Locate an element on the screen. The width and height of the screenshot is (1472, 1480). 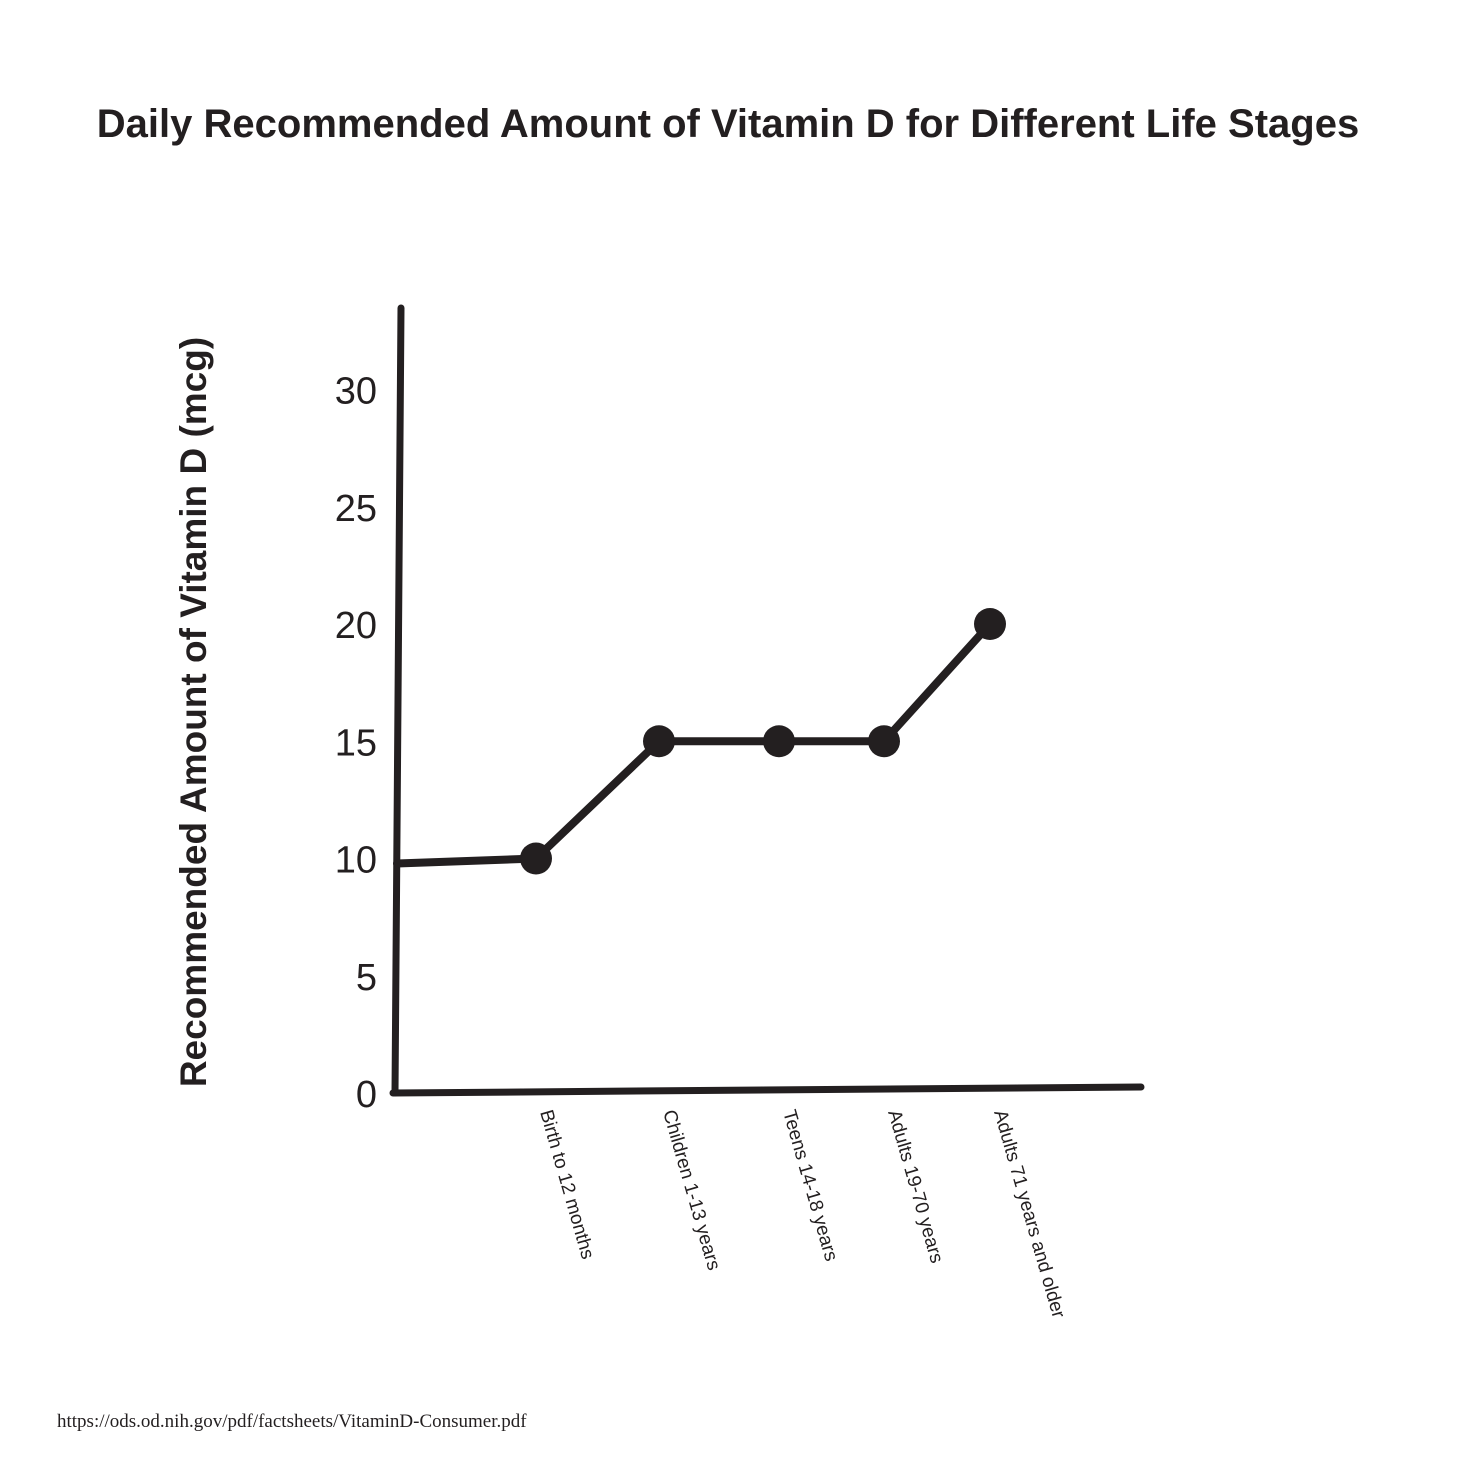
x-category-label: Children 1-13 years is located at coordinates (691, 1190).